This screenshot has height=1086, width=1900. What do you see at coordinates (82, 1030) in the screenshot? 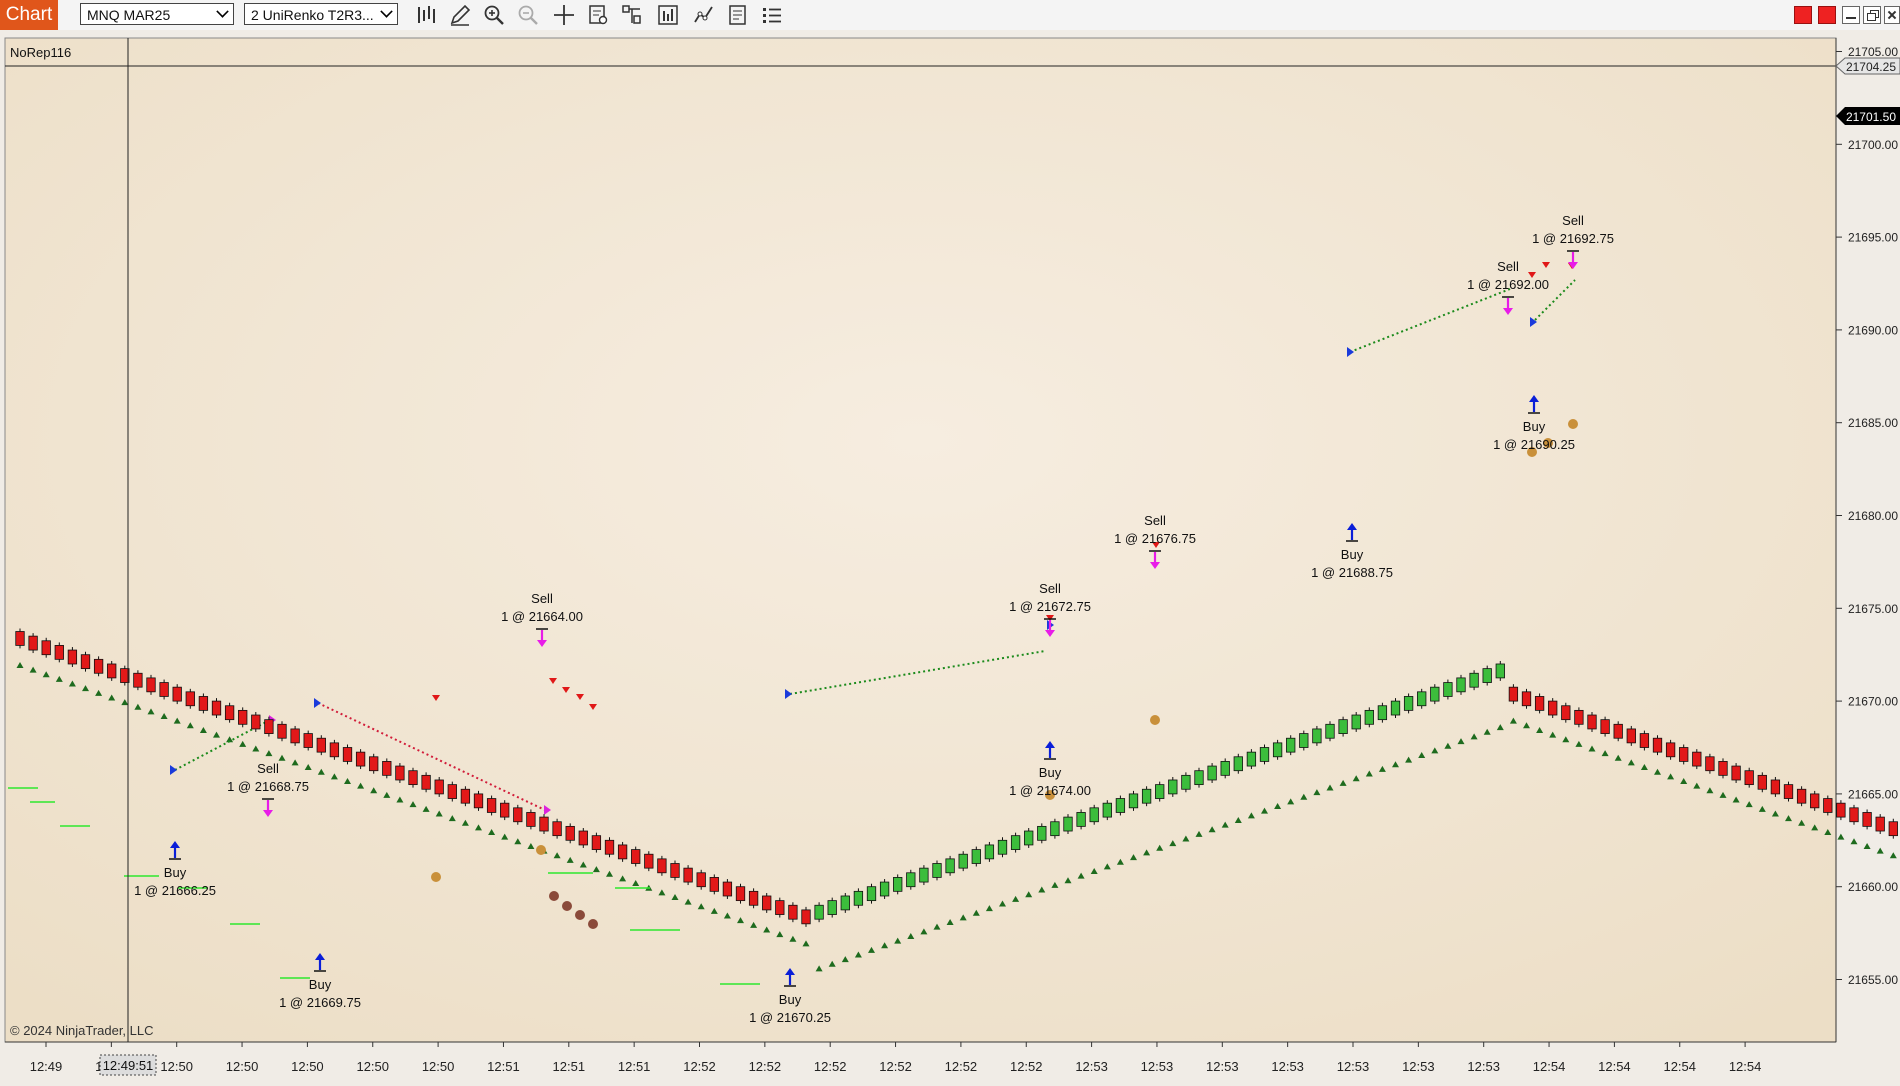
I see `copyright-text: © 2024 NinjaTrader, LLC` at bounding box center [82, 1030].